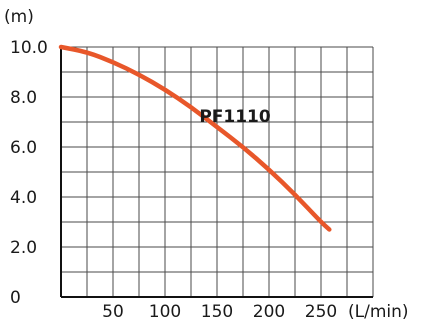 Image resolution: width=425 pixels, height=324 pixels. Describe the element at coordinates (23, 148) in the screenshot. I see `y-tick-label: 6.0` at that location.